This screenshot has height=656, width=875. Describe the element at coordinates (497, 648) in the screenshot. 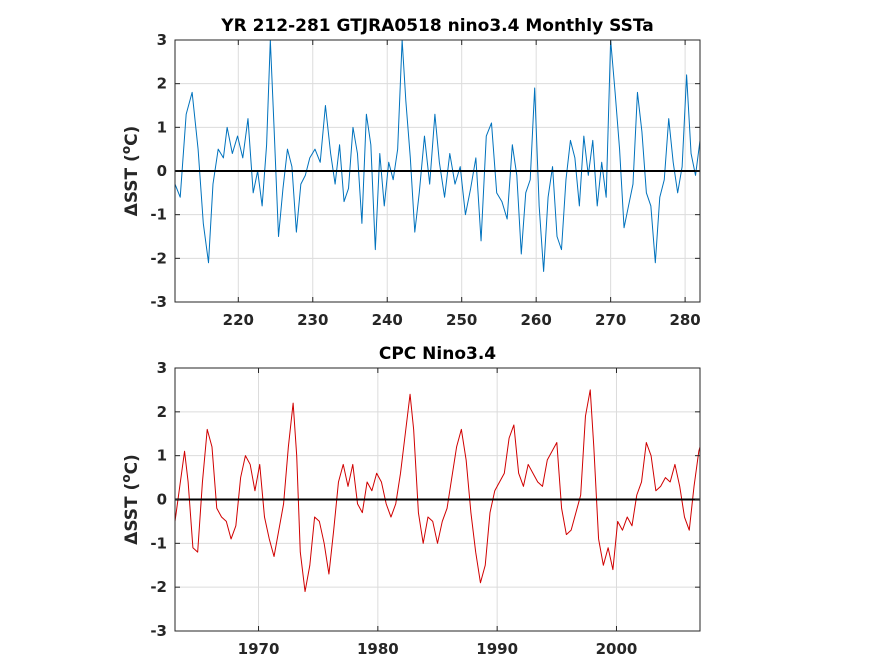

I see `x-tick-label: 1990` at that location.